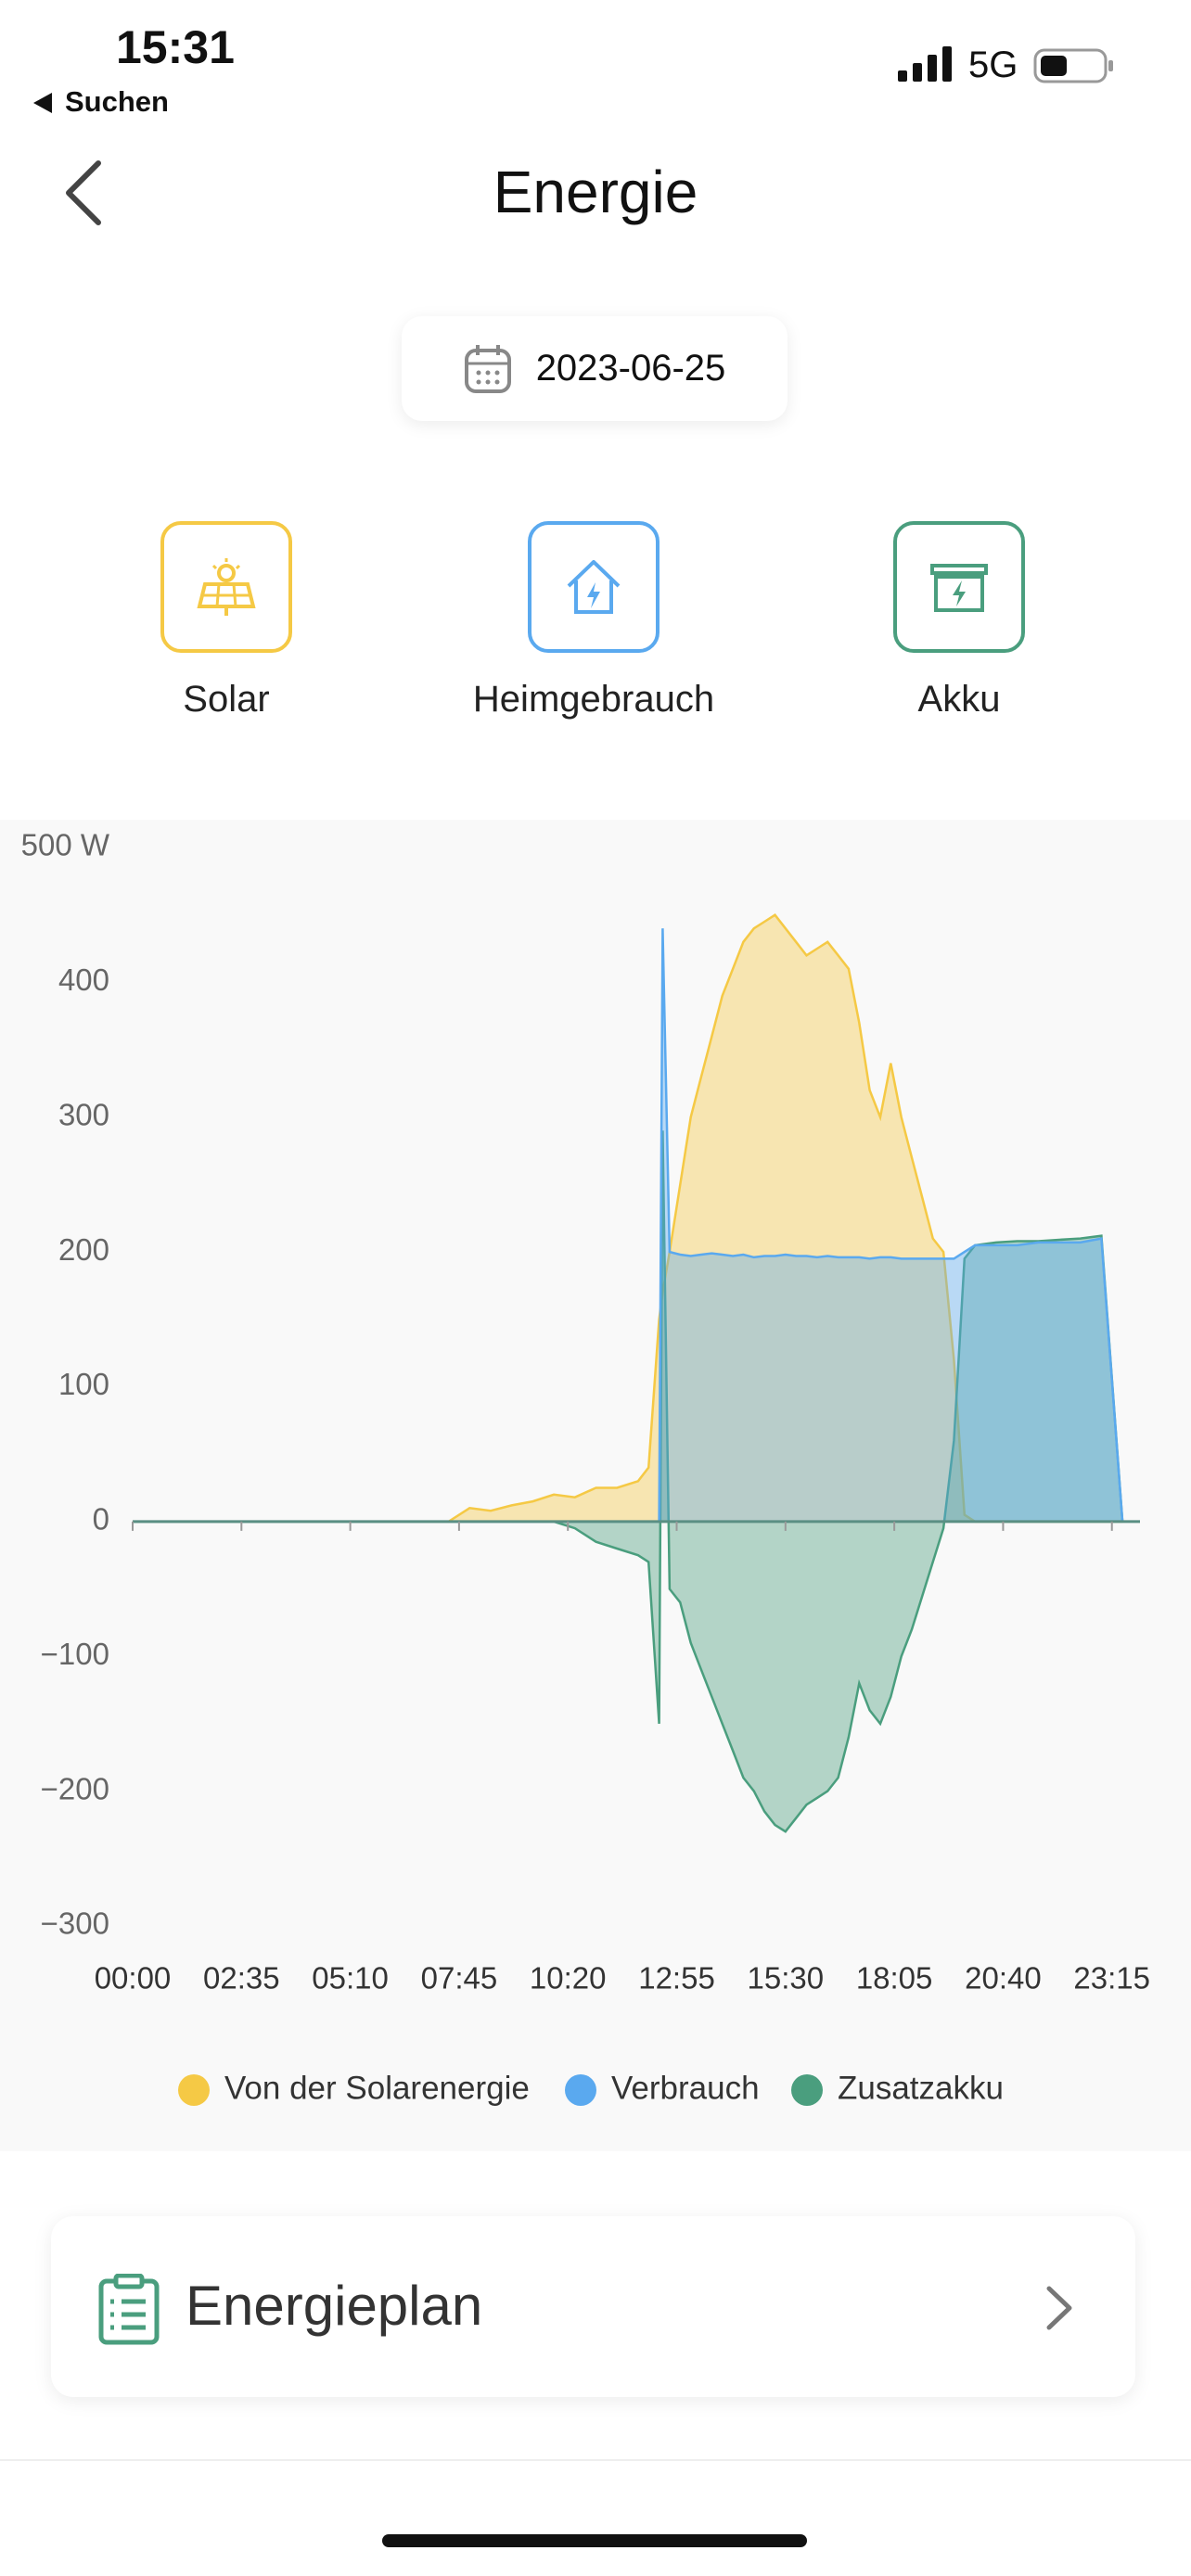 The height and width of the screenshot is (2576, 1191). I want to click on legend-label: Zusatzakku, so click(921, 2088).